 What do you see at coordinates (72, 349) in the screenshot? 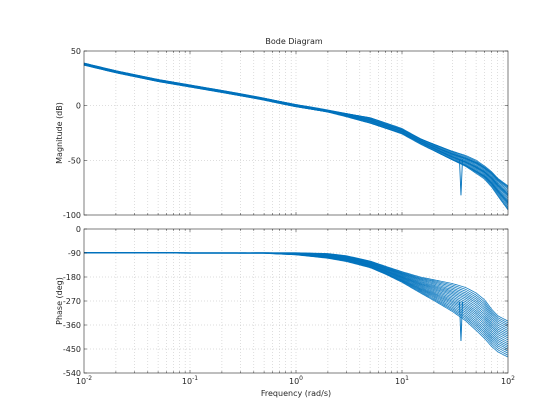
I see `phase-y-tick-label: -450` at bounding box center [72, 349].